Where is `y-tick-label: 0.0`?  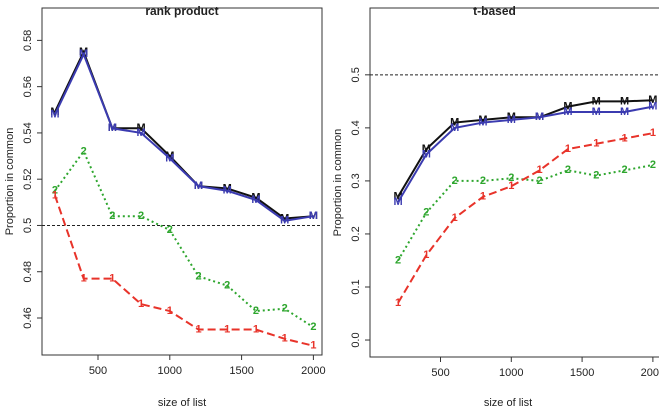 y-tick-label: 0.0 is located at coordinates (356, 339).